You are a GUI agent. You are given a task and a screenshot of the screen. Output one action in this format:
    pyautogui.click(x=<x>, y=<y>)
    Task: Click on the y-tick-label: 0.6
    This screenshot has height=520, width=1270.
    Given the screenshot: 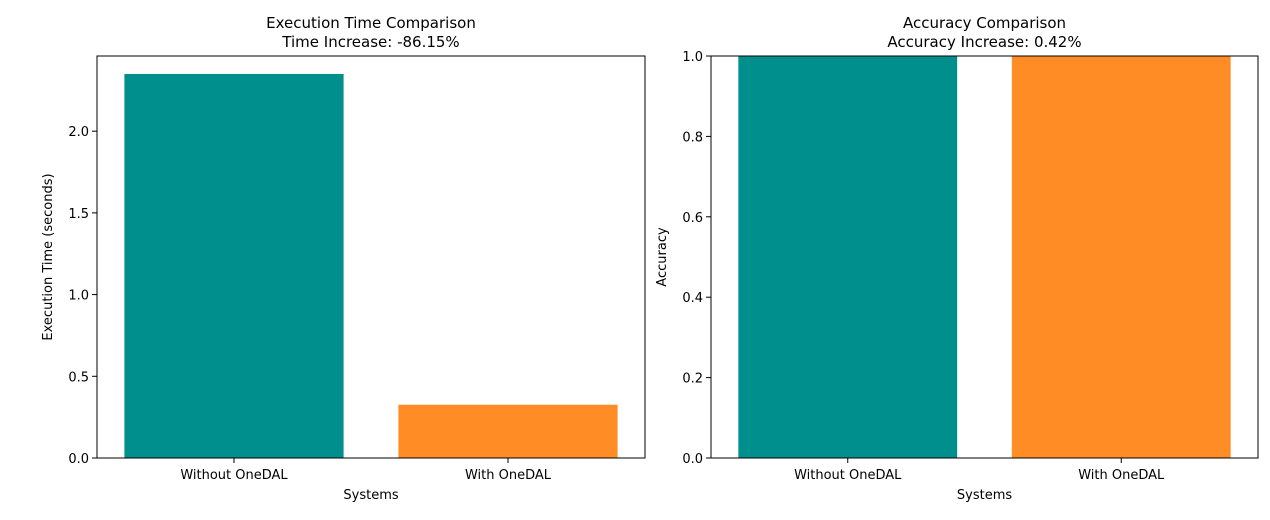 What is the action you would take?
    pyautogui.click(x=692, y=218)
    